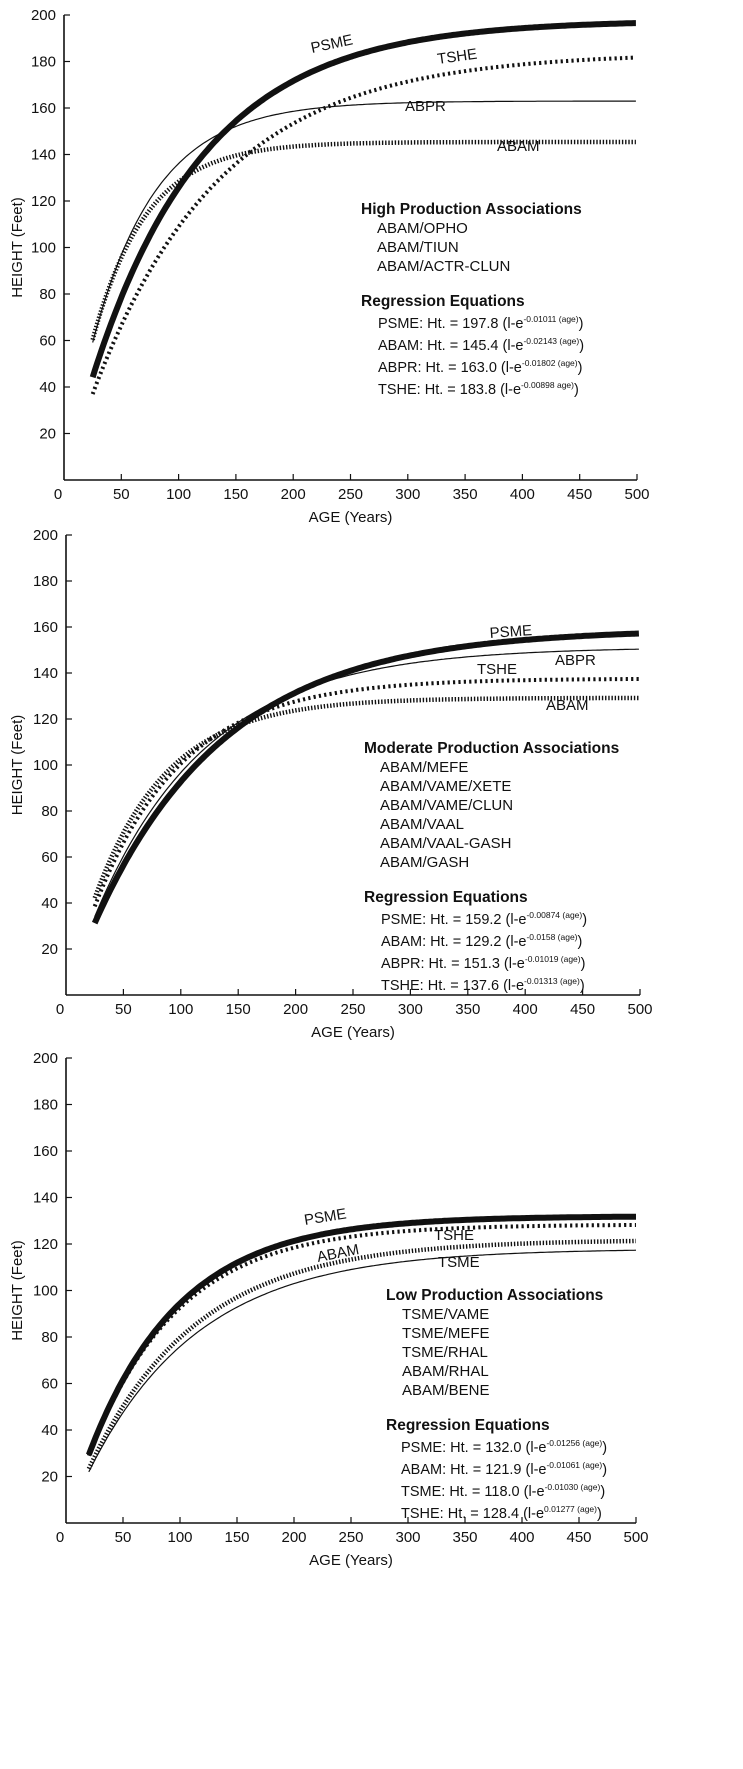  I want to click on series-label-abpr: ABPR, so click(425, 106).